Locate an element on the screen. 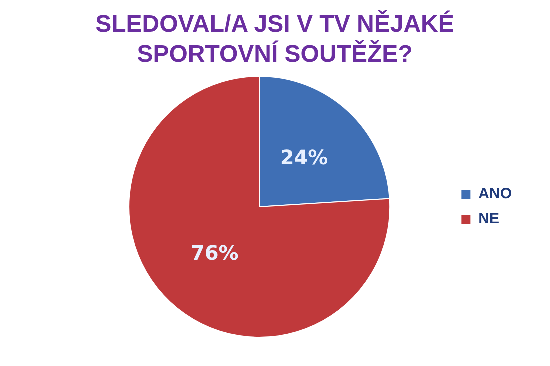  chart-title: SLEDOVAL/A JSI V TV NĚJAKÉ SPORTOVNÍ SOUTĚŽE? is located at coordinates (275, 40).